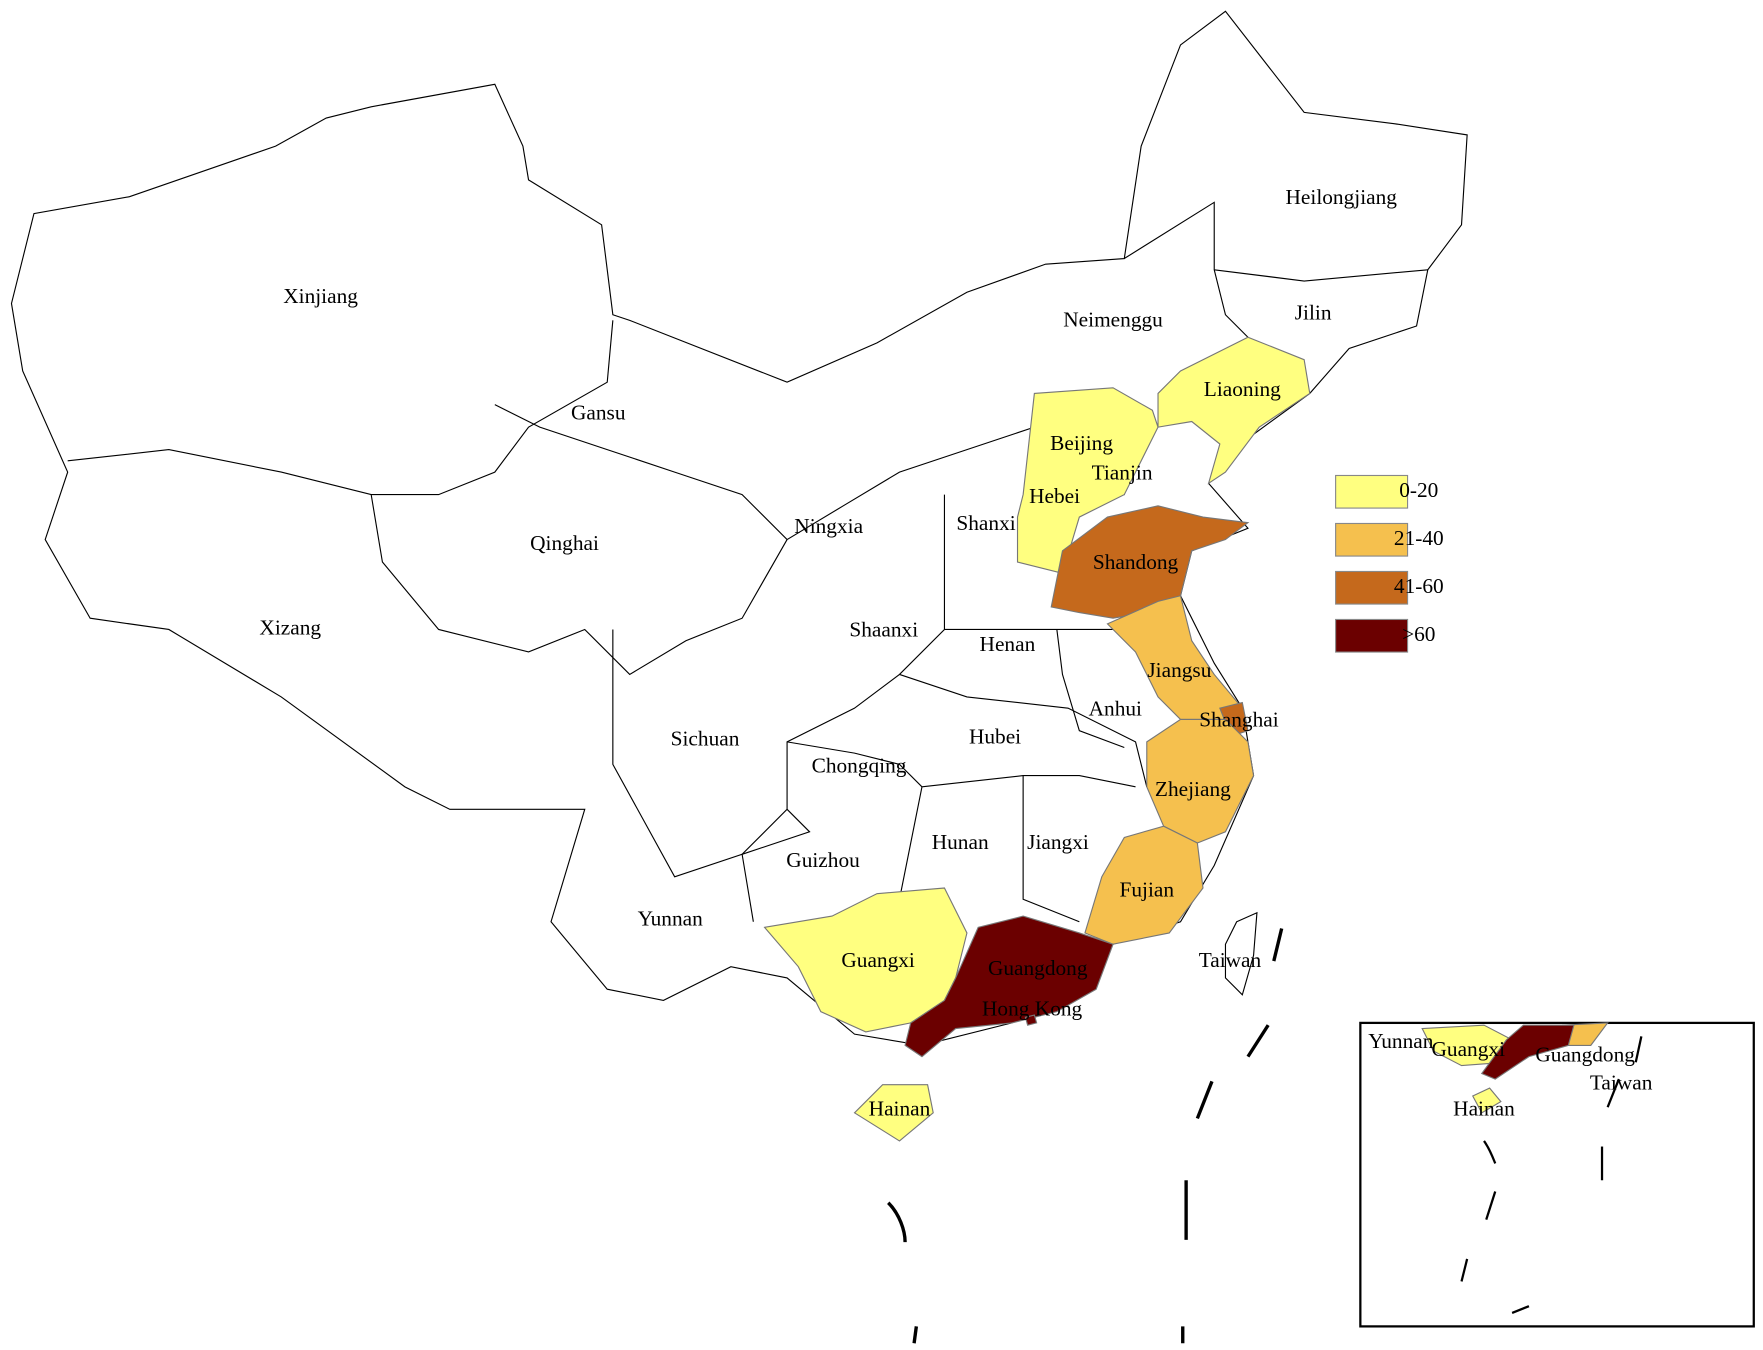 The height and width of the screenshot is (1350, 1763). Describe the element at coordinates (1239, 720) in the screenshot. I see `province-label: Shanghai` at that location.